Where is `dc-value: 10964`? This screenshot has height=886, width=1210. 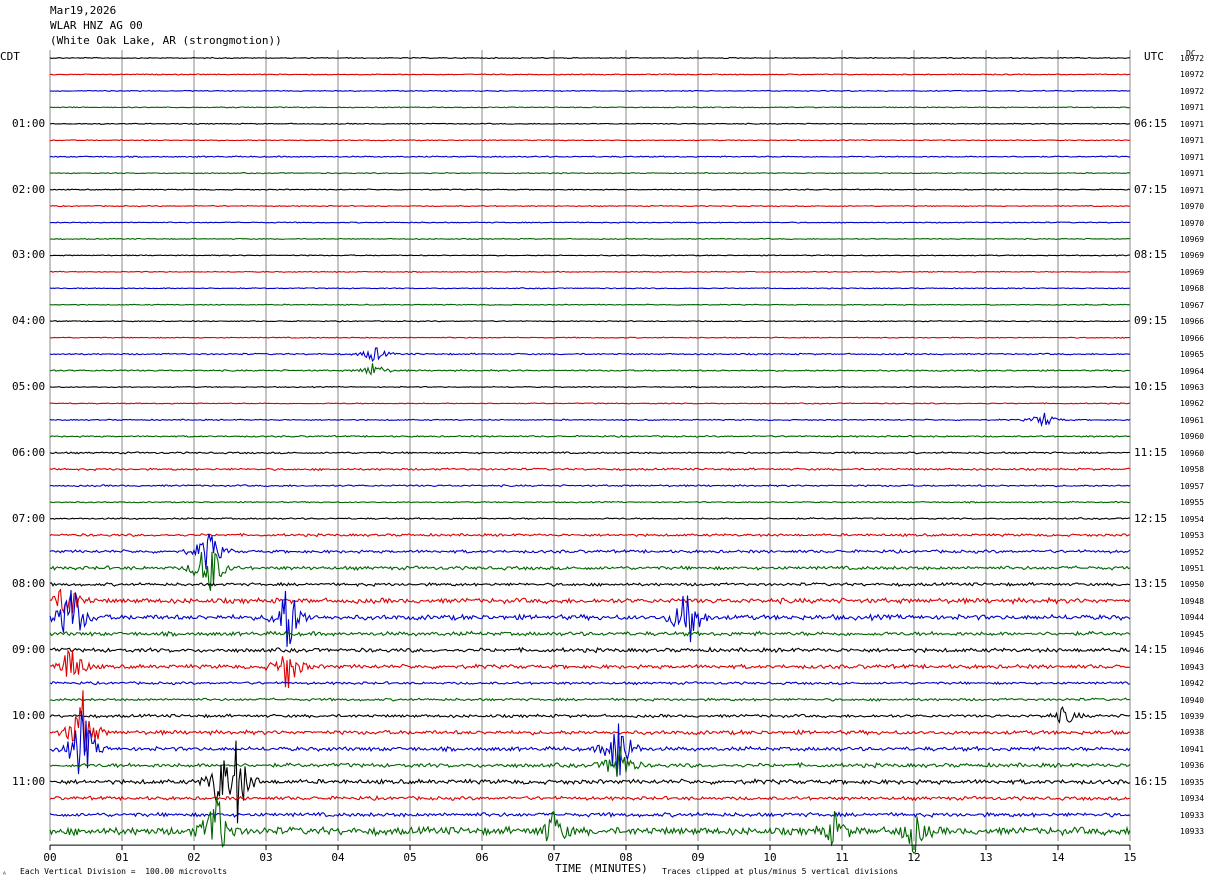
dc-value: 10964 is located at coordinates (1192, 371).